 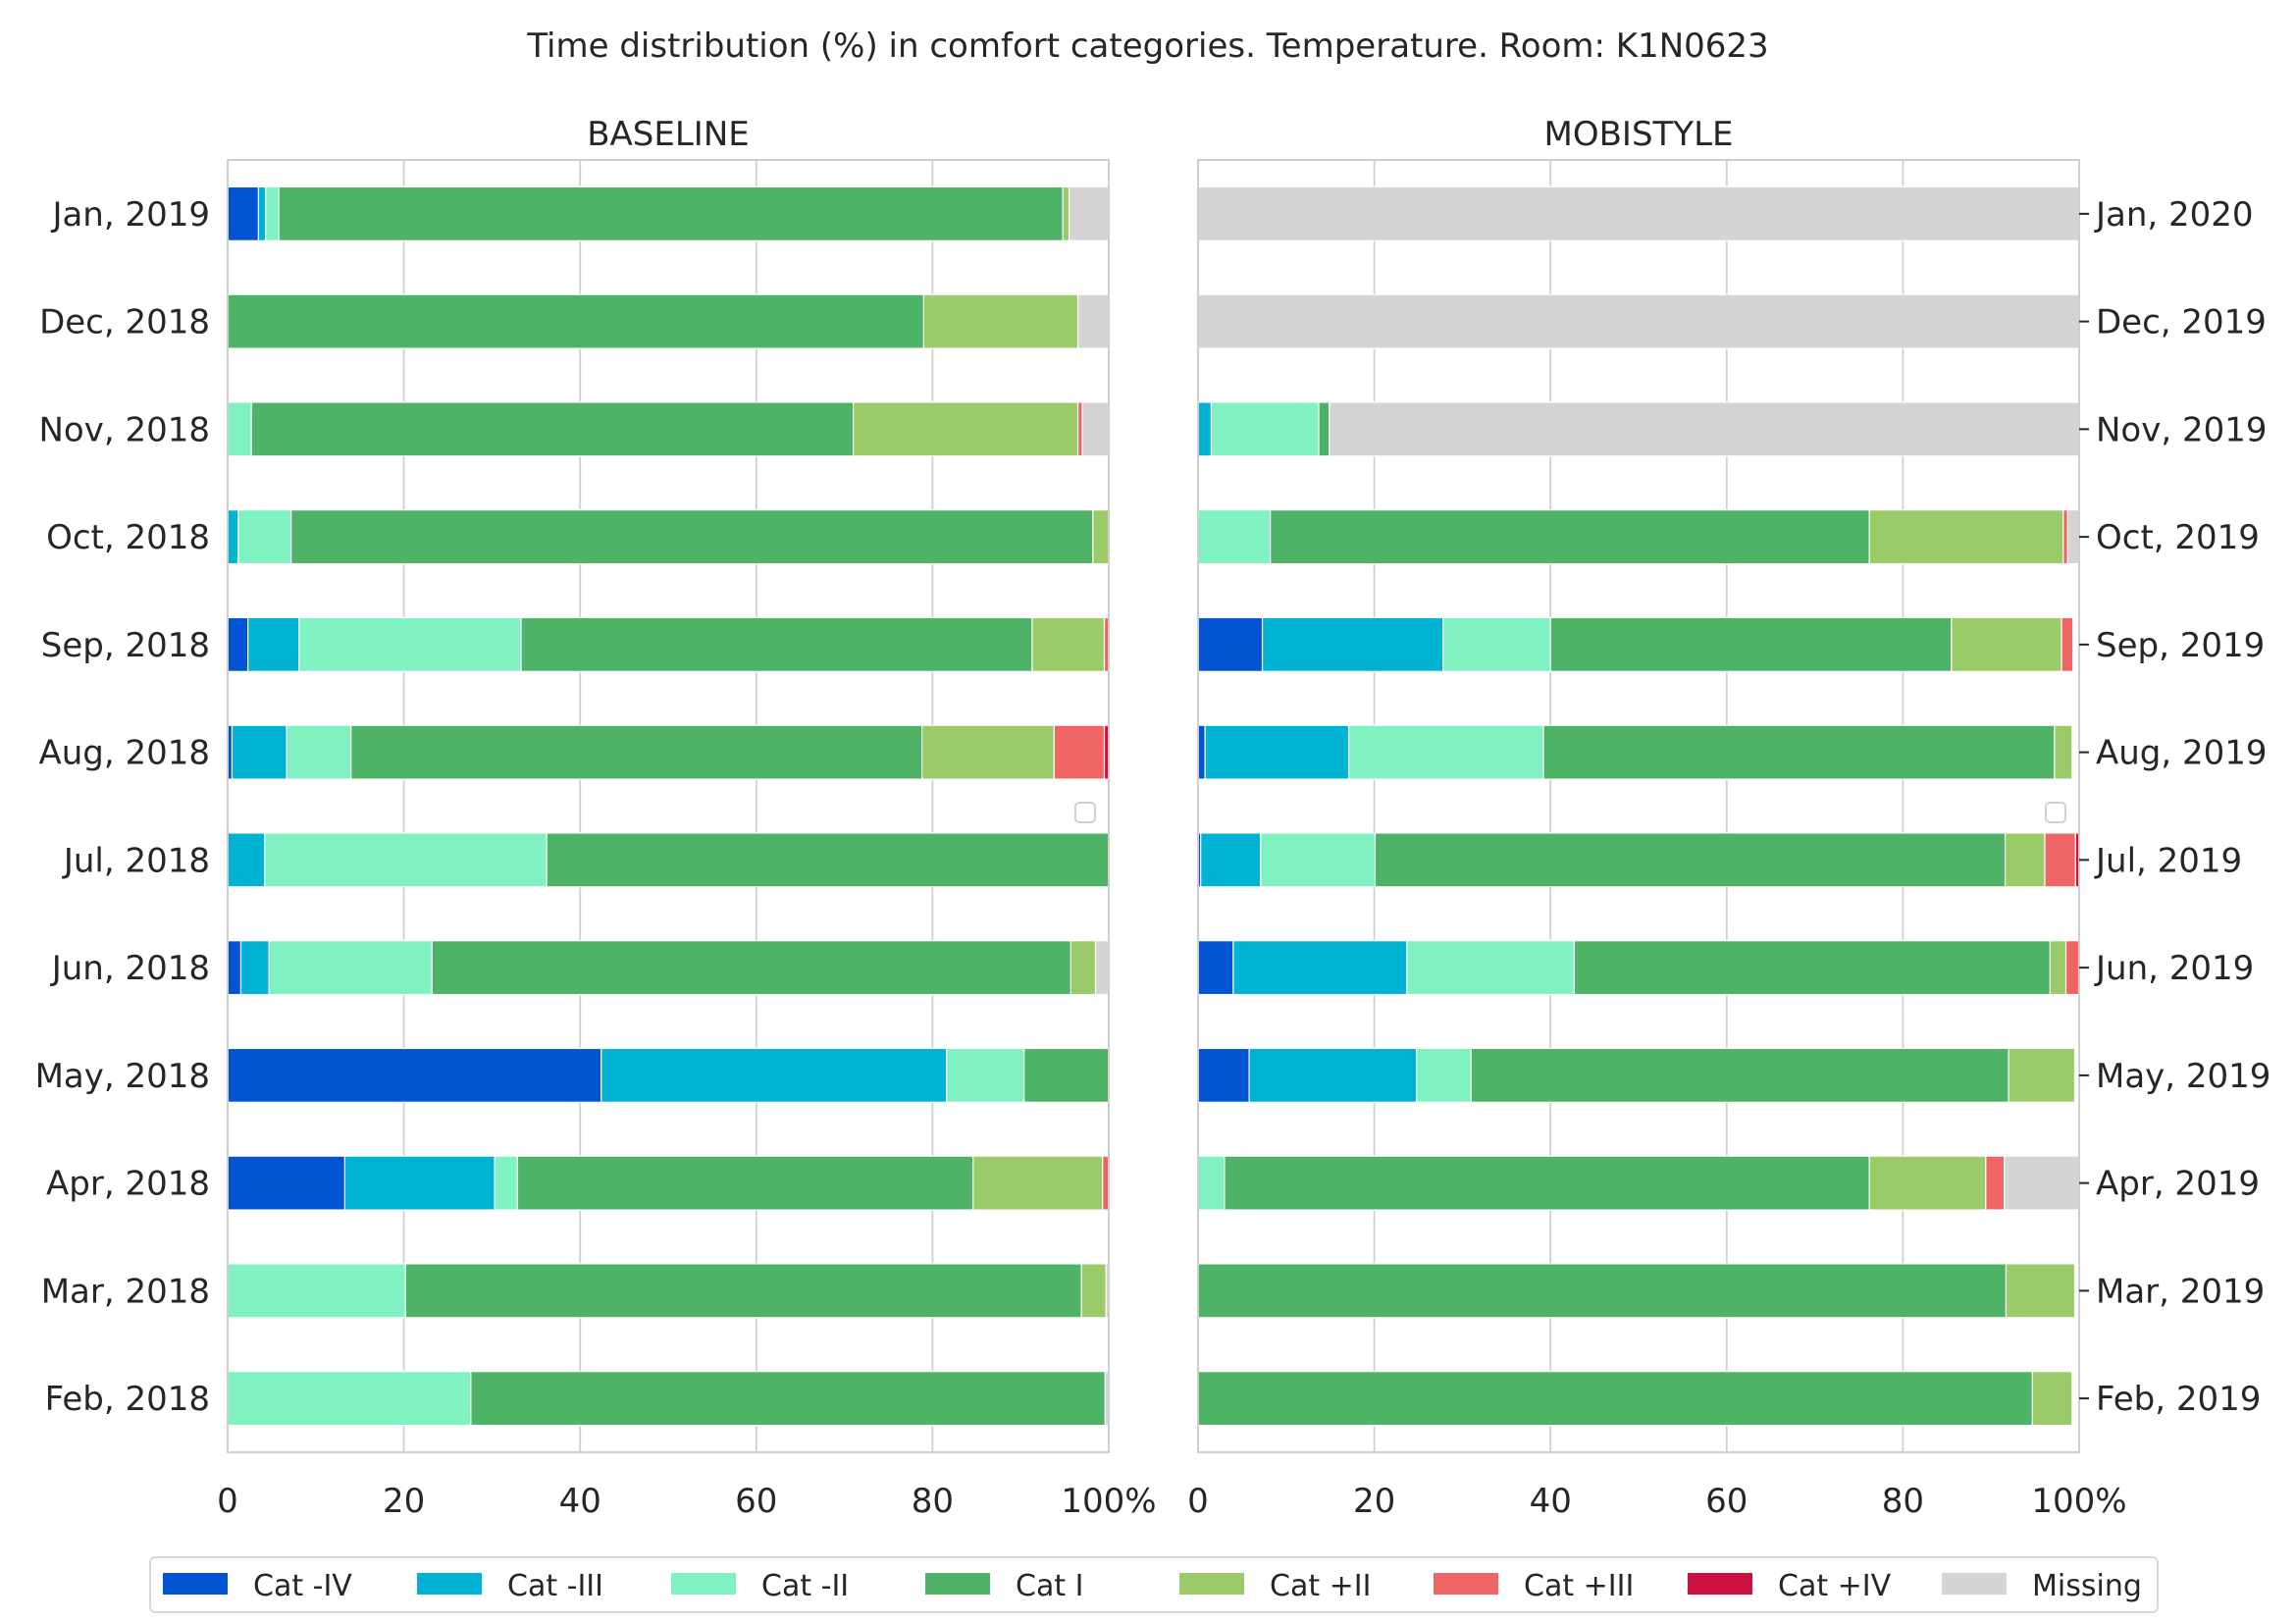 What do you see at coordinates (1726, 1501) in the screenshot?
I see `x-tick-label: 60` at bounding box center [1726, 1501].